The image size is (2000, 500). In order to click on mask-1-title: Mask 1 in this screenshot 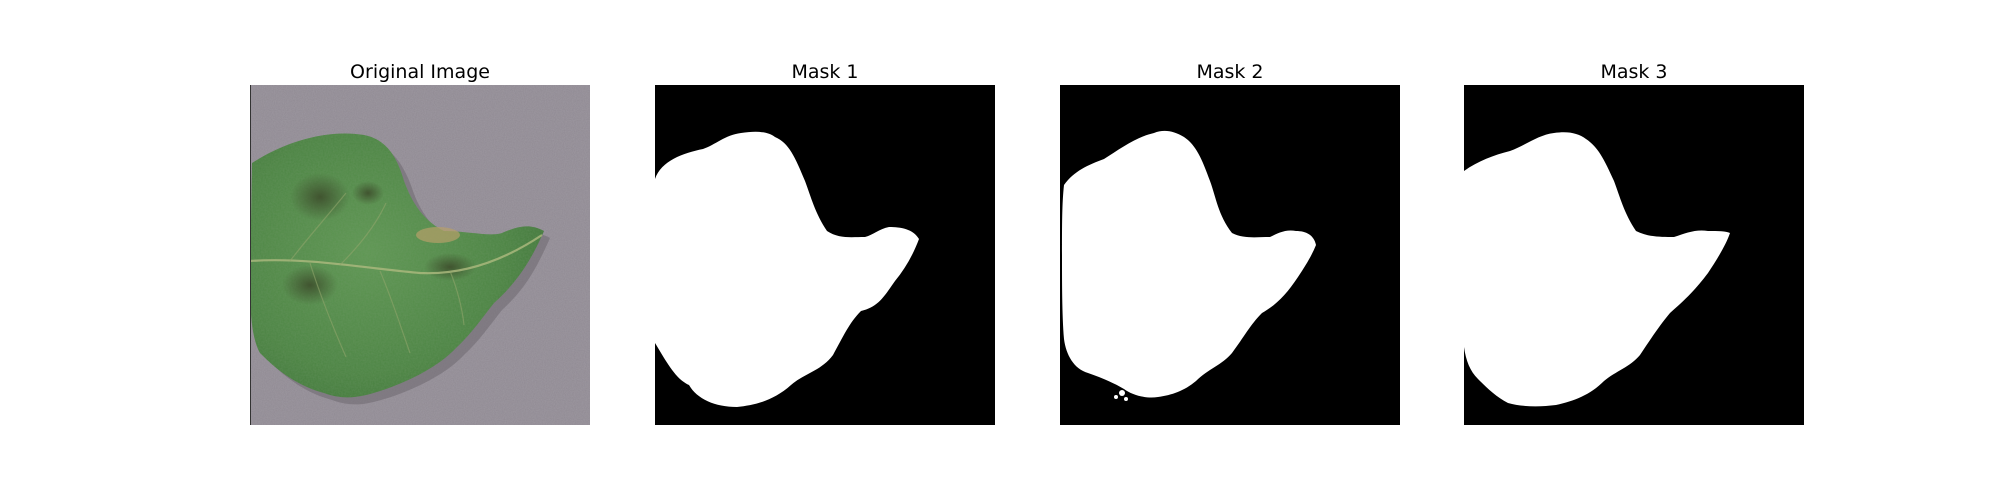, I will do `click(825, 72)`.